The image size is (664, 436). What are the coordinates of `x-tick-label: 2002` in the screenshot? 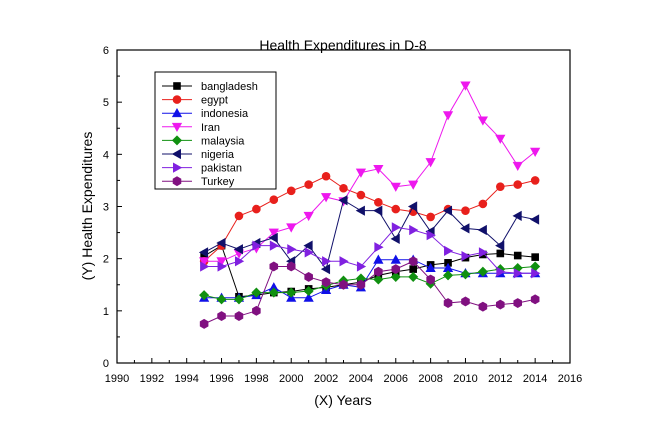 It's located at (326, 379).